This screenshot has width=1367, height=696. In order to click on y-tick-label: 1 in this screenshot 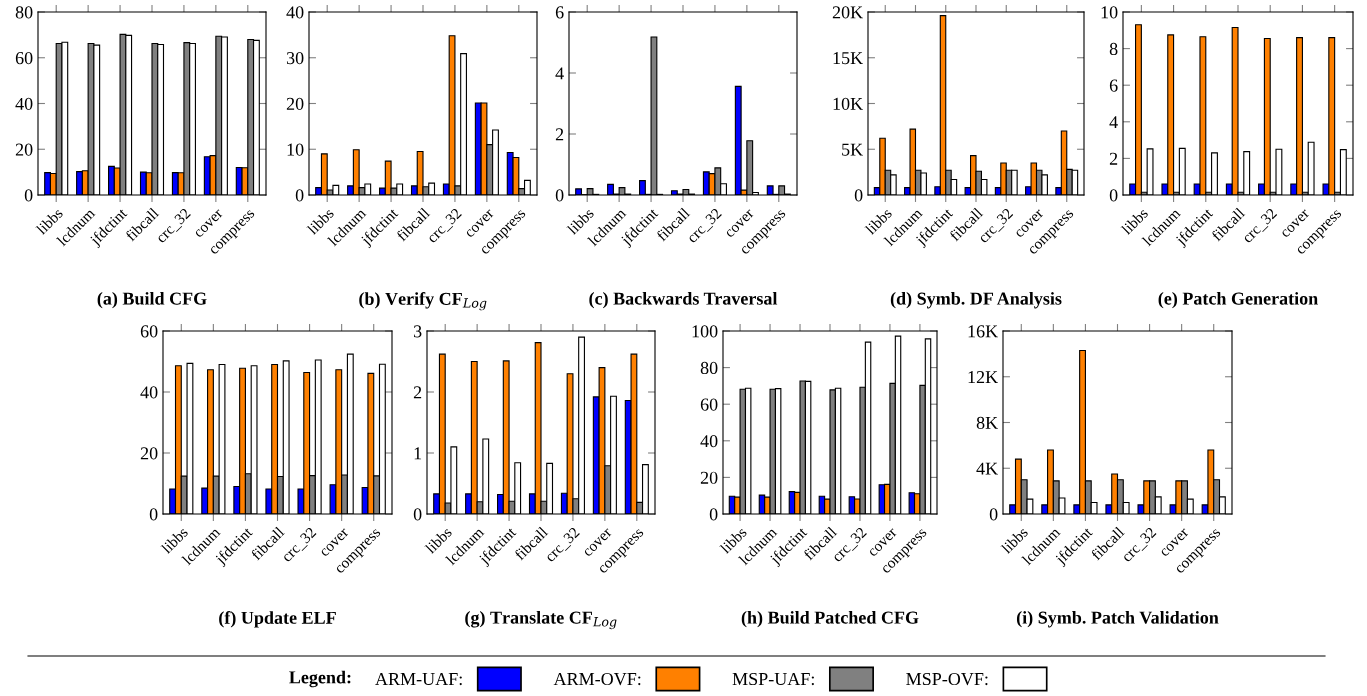, I will do `click(418, 453)`.